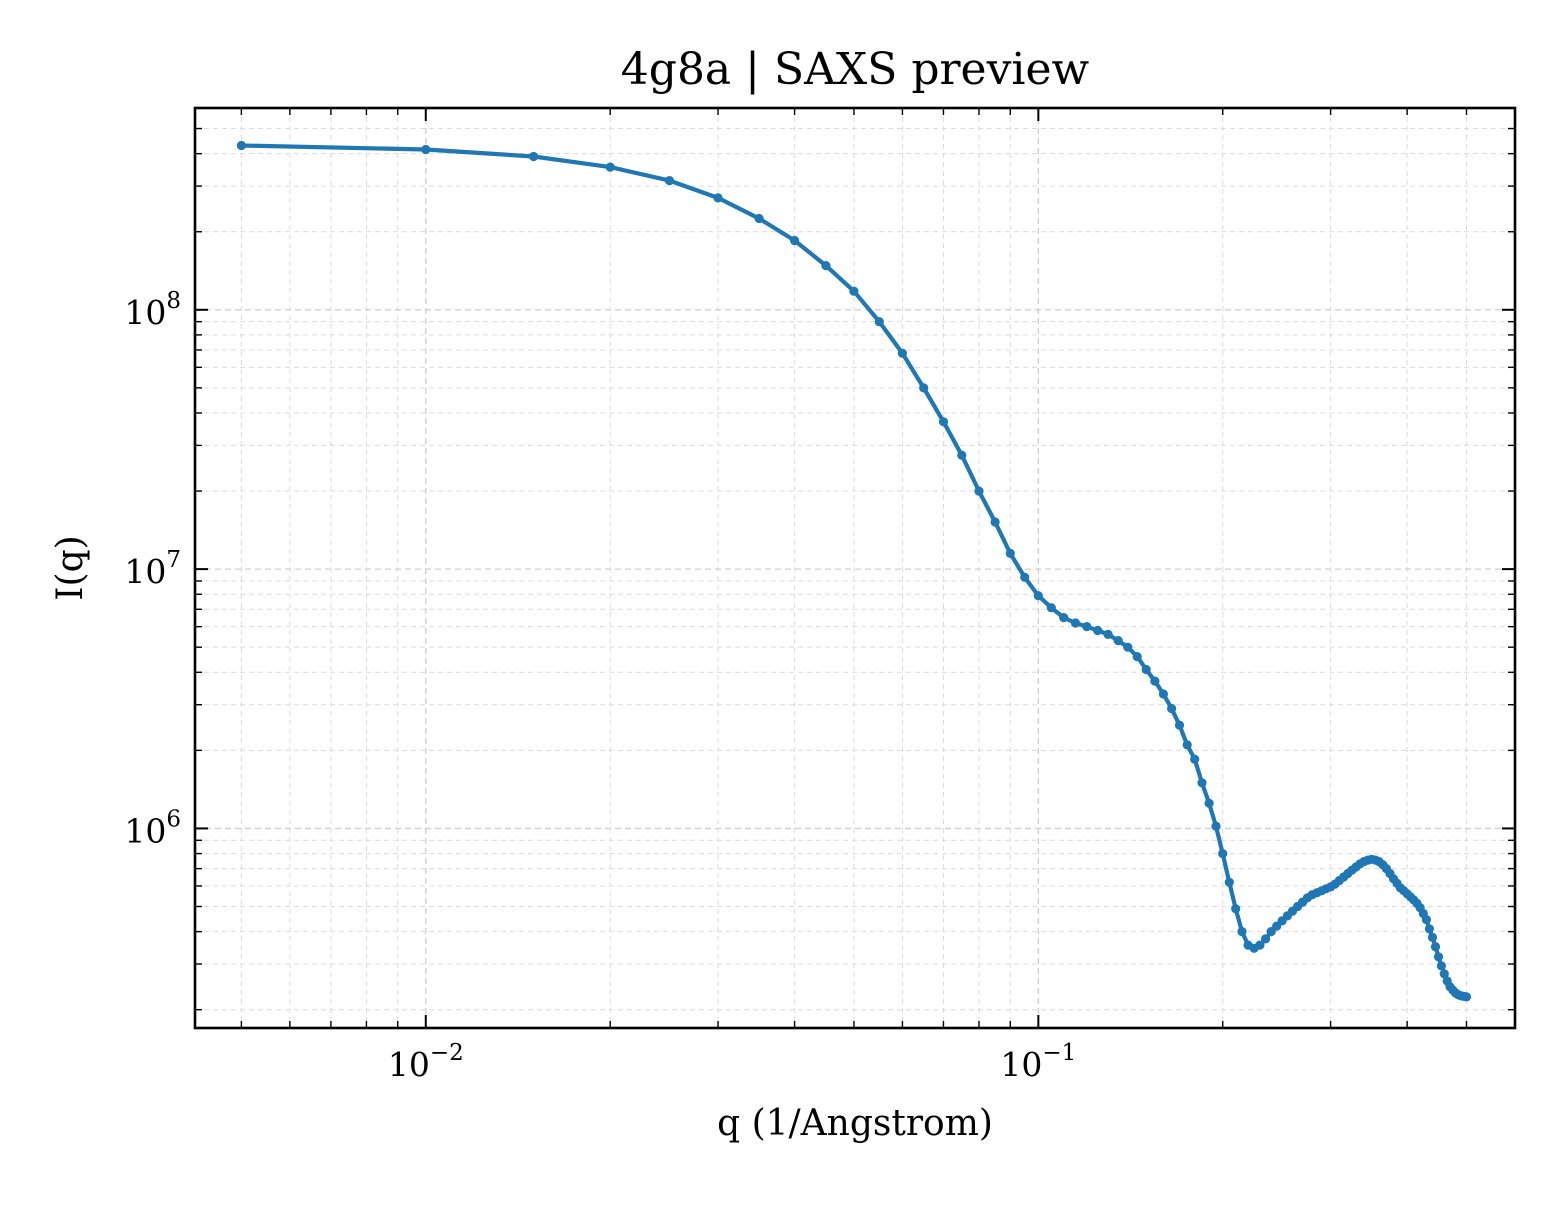  I want to click on x-tick-label: 10⁻², so click(426, 1062).